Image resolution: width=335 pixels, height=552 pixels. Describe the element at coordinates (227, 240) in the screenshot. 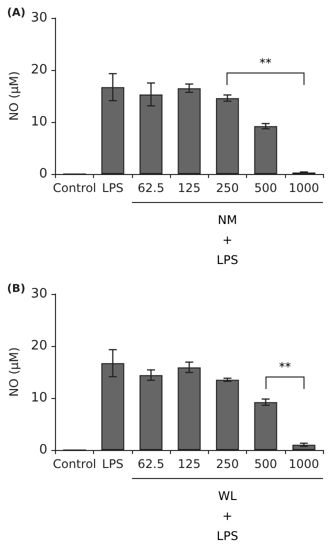

I see `text: NM + LPS` at that location.